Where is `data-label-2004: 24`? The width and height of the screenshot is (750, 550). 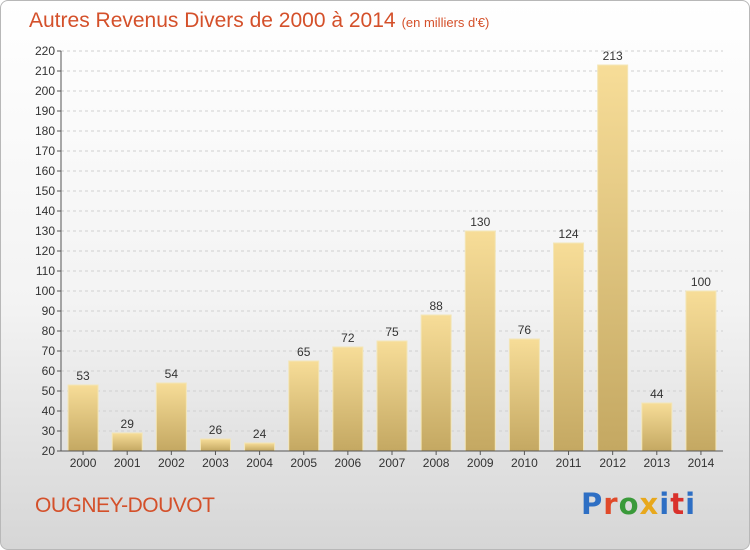 data-label-2004: 24 is located at coordinates (260, 434).